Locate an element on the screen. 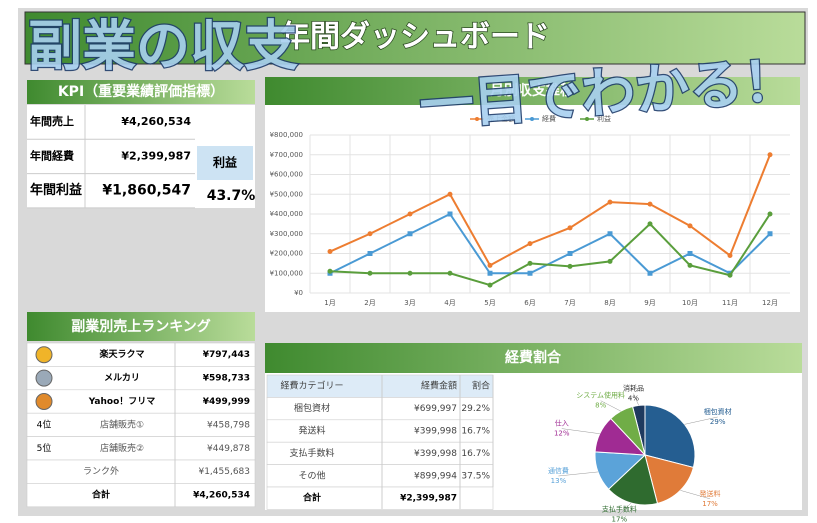 The image size is (817, 523). table-cell: 梱包資材 is located at coordinates (312, 408).